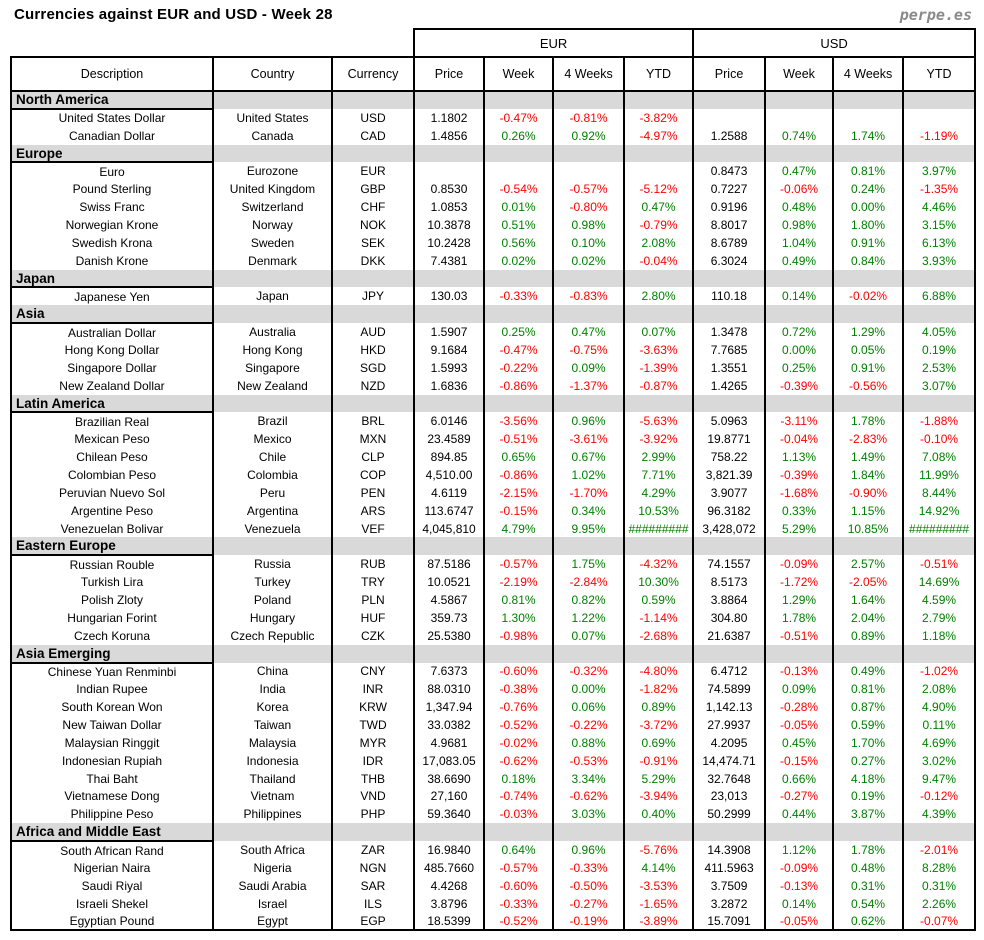  What do you see at coordinates (834, 43) in the screenshot?
I see `usd-group-header: USD` at bounding box center [834, 43].